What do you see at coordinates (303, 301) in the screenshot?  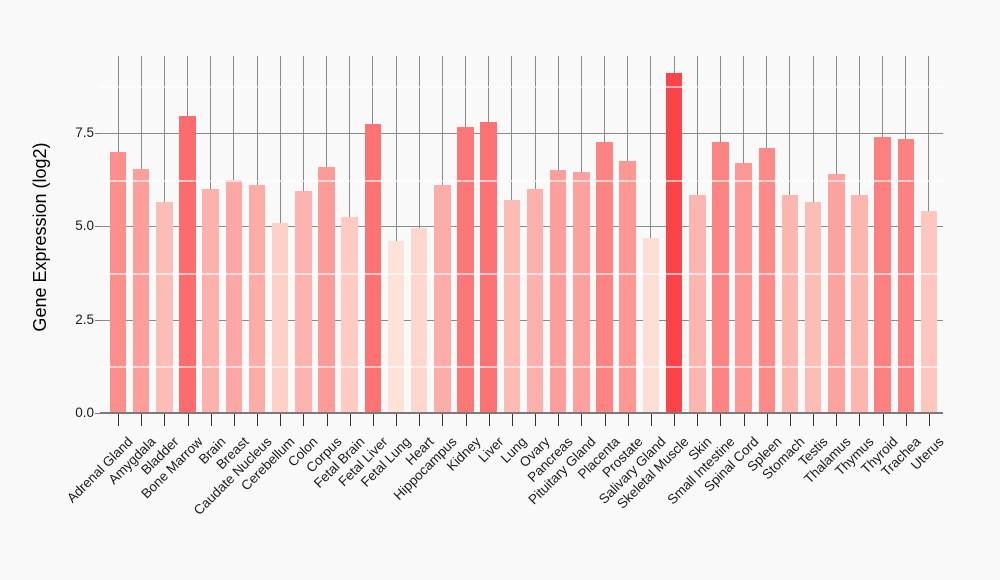 I see `bar-colon` at bounding box center [303, 301].